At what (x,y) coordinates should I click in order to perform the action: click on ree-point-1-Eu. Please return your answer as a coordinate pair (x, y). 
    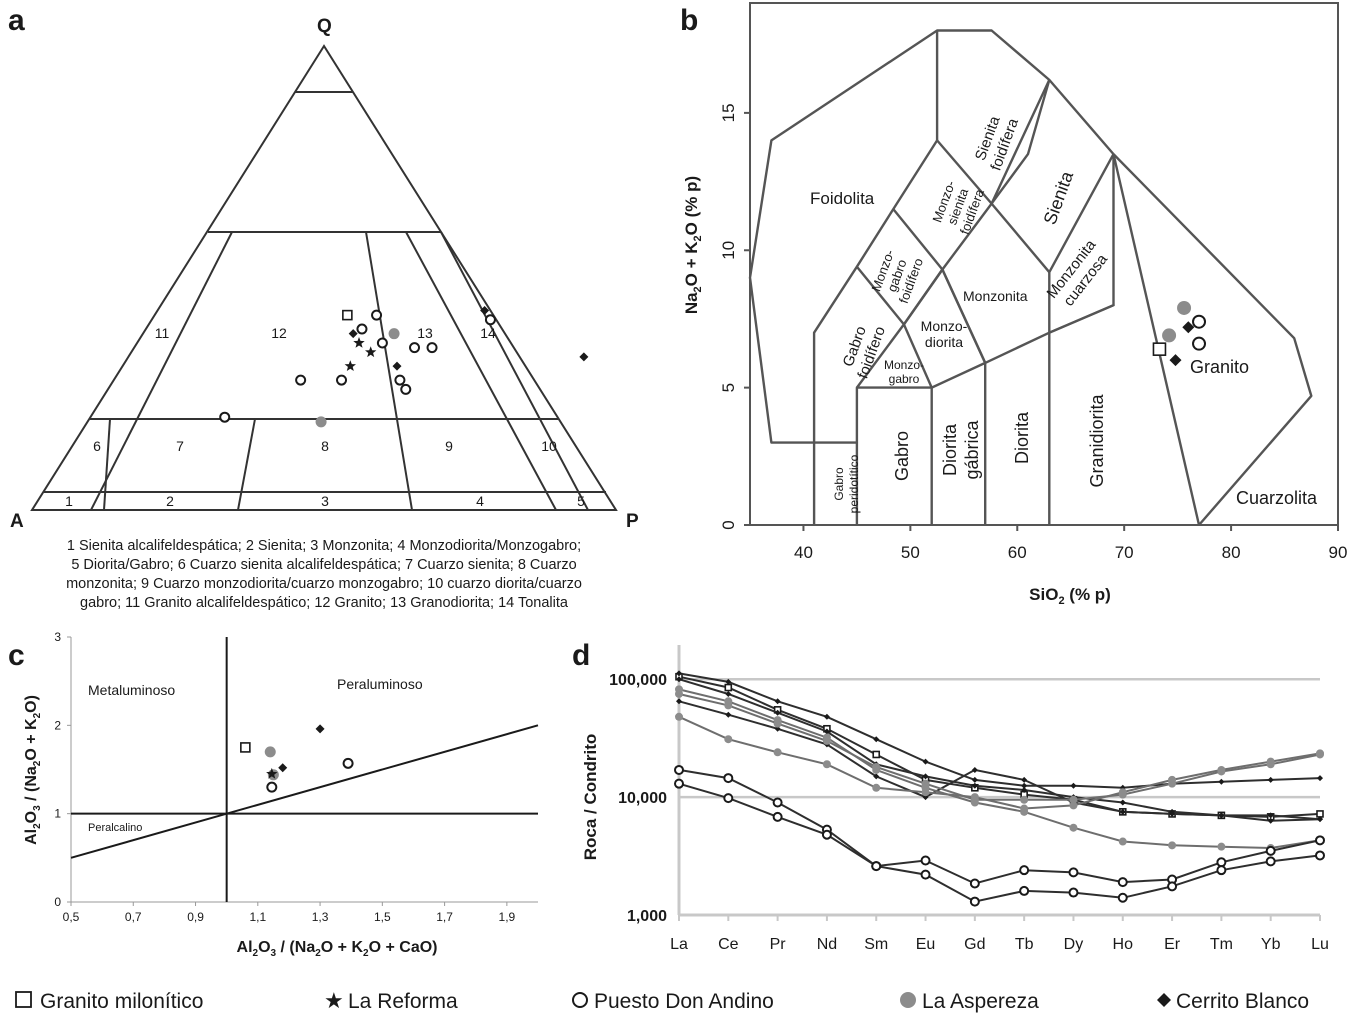
    Looking at the image, I should click on (925, 761).